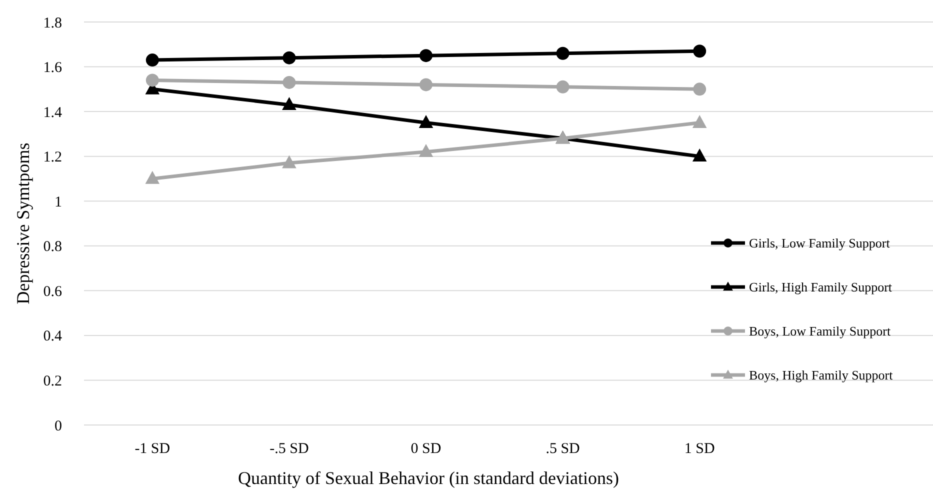  Describe the element at coordinates (23, 223) in the screenshot. I see `y-axis-title: Depressive Symtpoms` at that location.